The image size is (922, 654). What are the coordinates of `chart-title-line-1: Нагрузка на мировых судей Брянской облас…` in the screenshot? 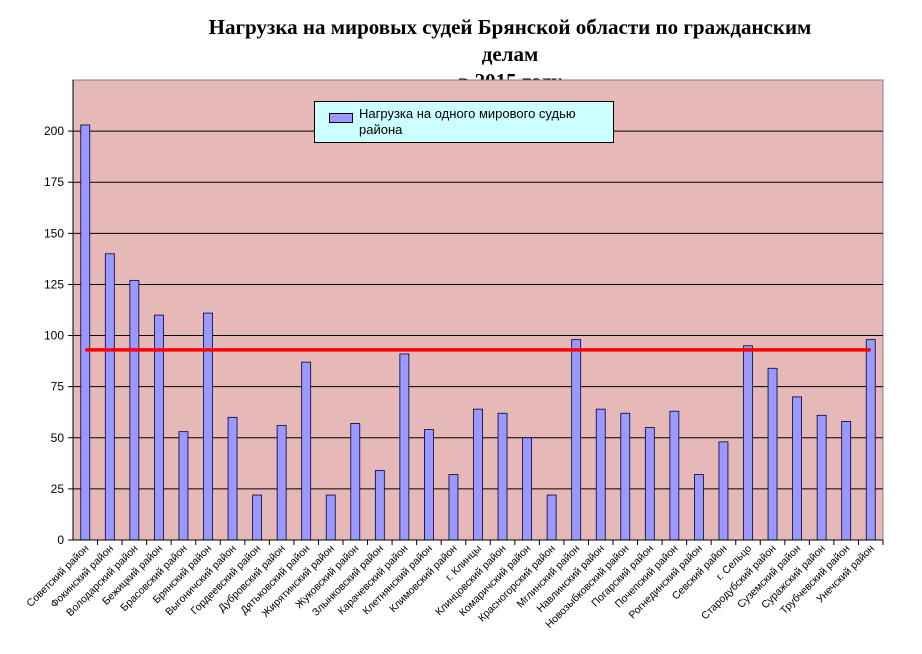 It's located at (510, 27).